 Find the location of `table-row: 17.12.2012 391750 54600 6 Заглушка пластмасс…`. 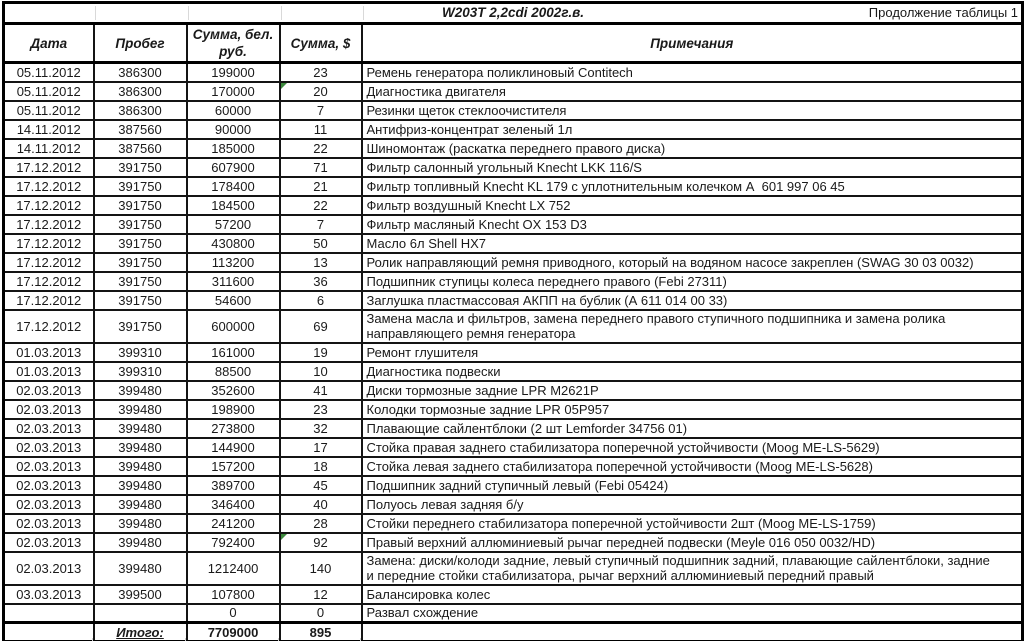

table-row: 17.12.2012 391750 54600 6 Заглушка пластмасс… is located at coordinates (513, 300).